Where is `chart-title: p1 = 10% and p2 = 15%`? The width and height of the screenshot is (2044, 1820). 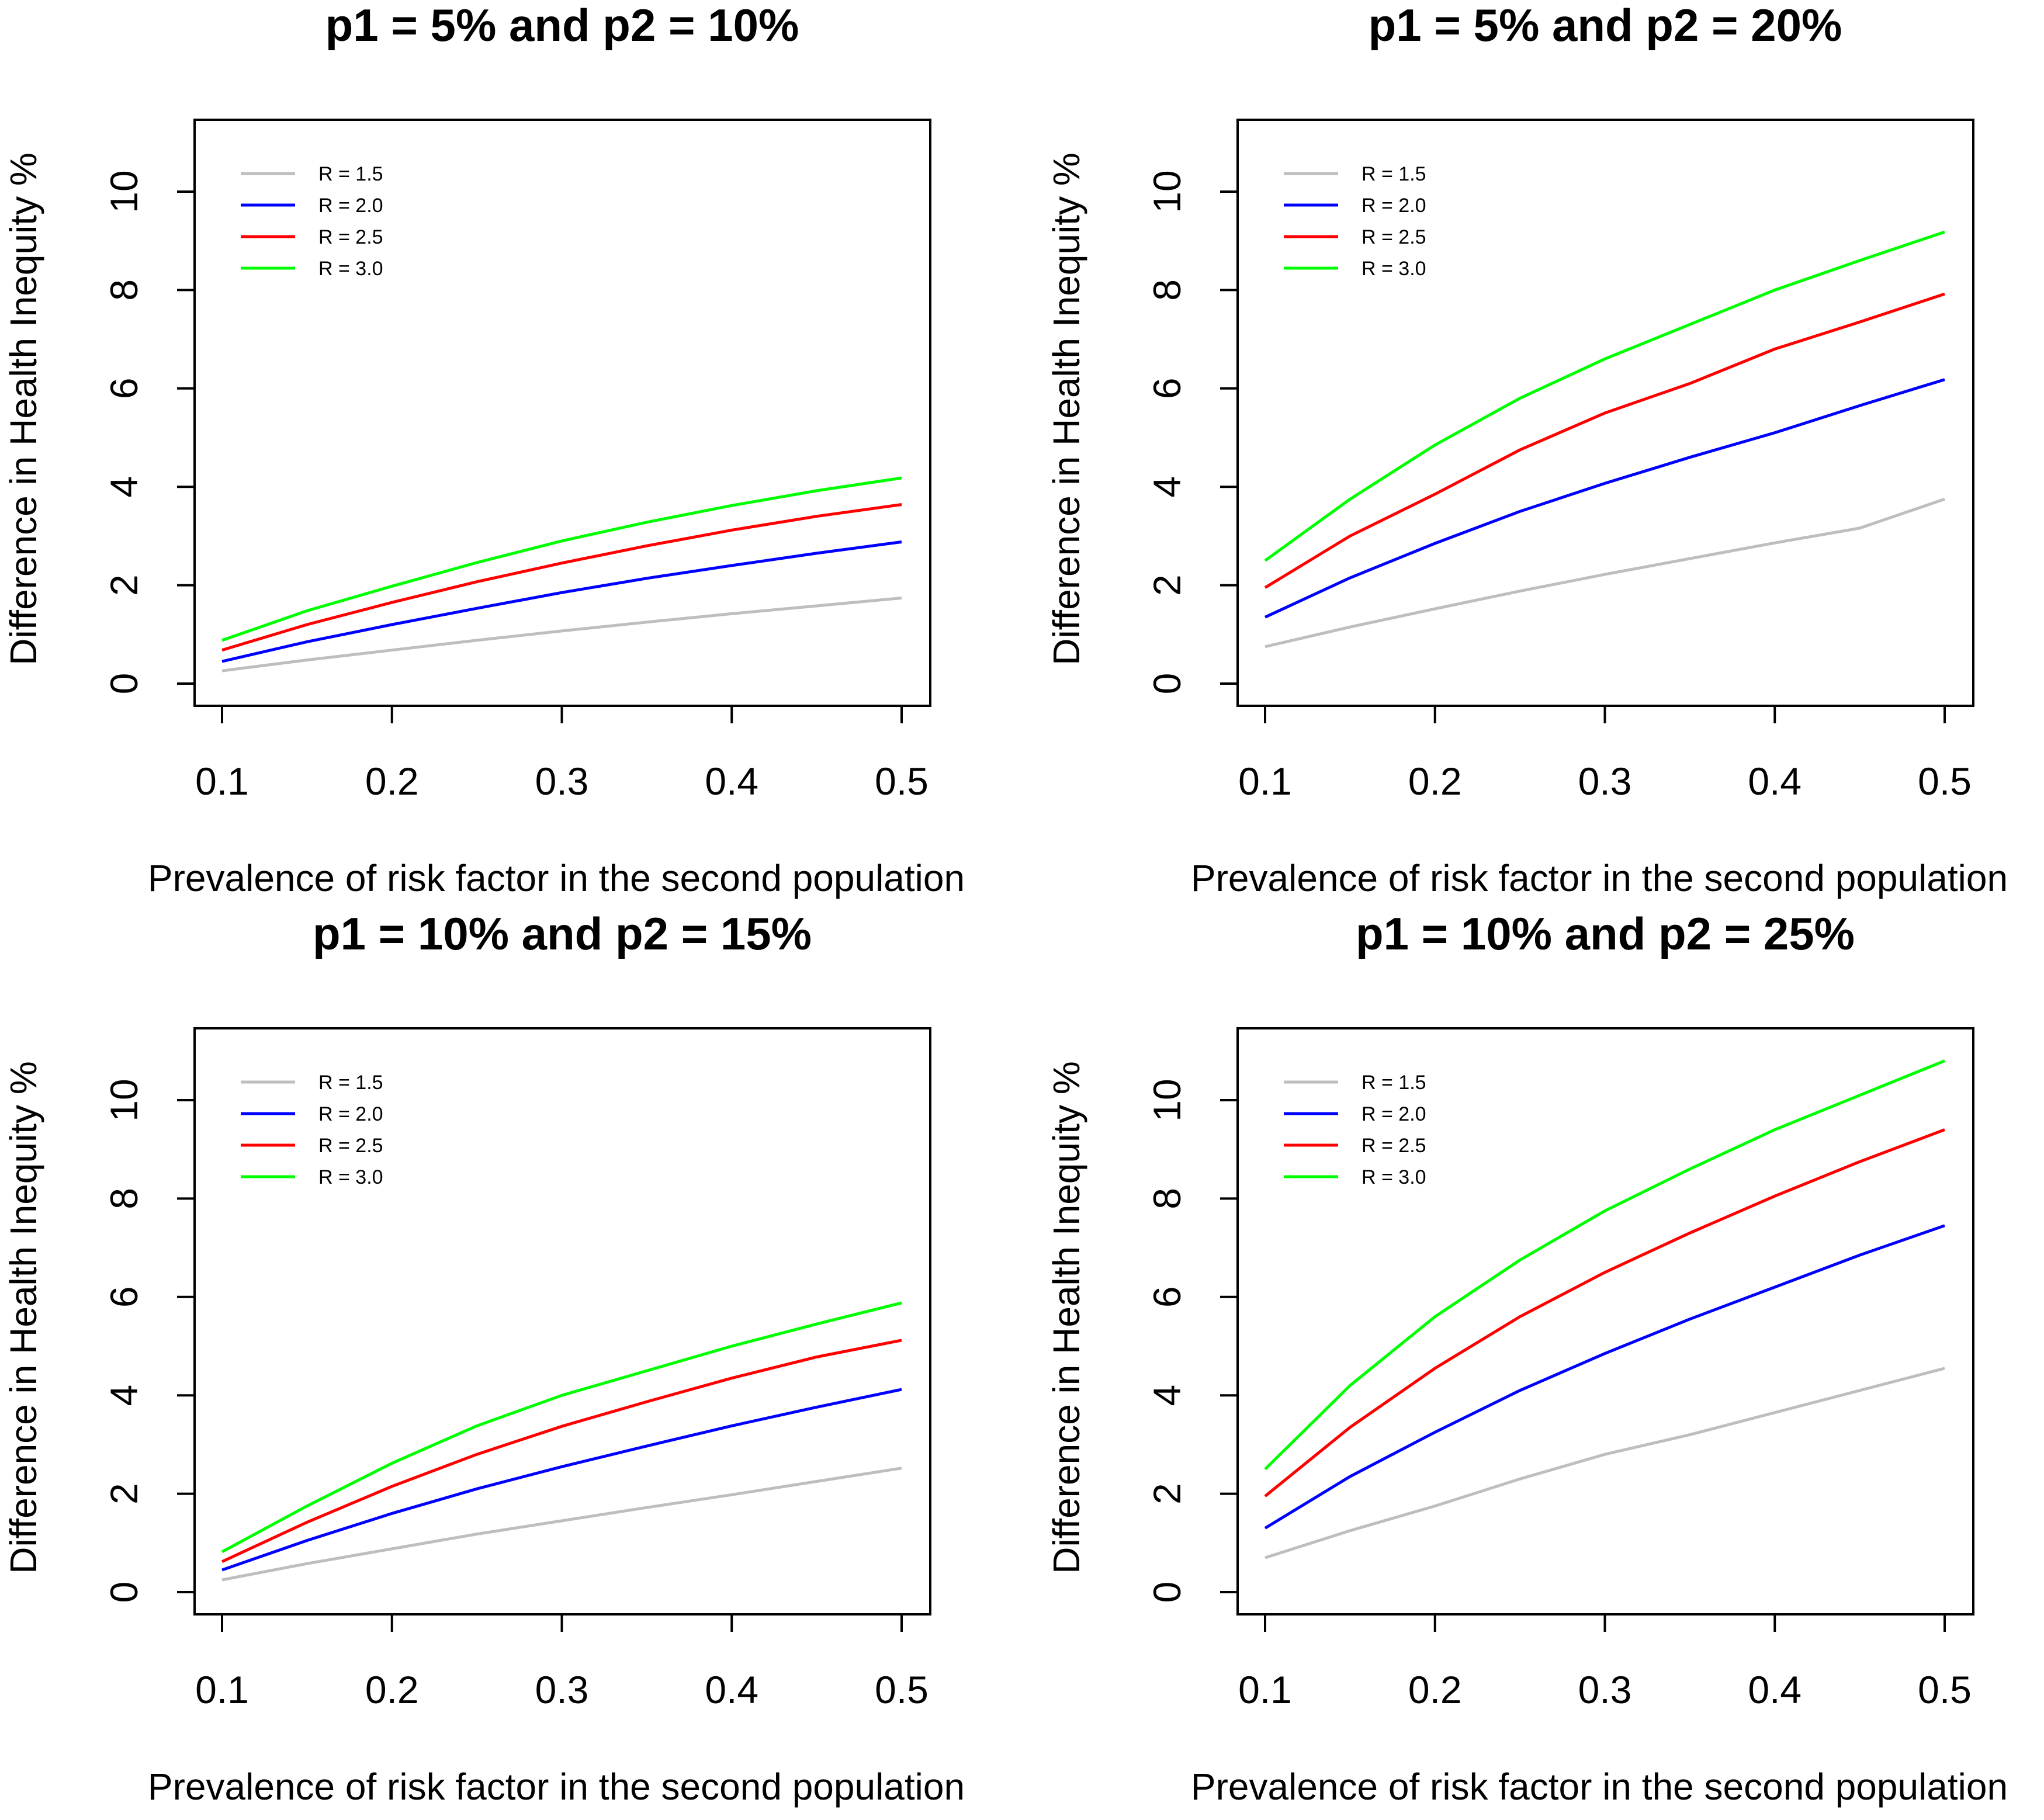 chart-title: p1 = 10% and p2 = 15% is located at coordinates (562, 933).